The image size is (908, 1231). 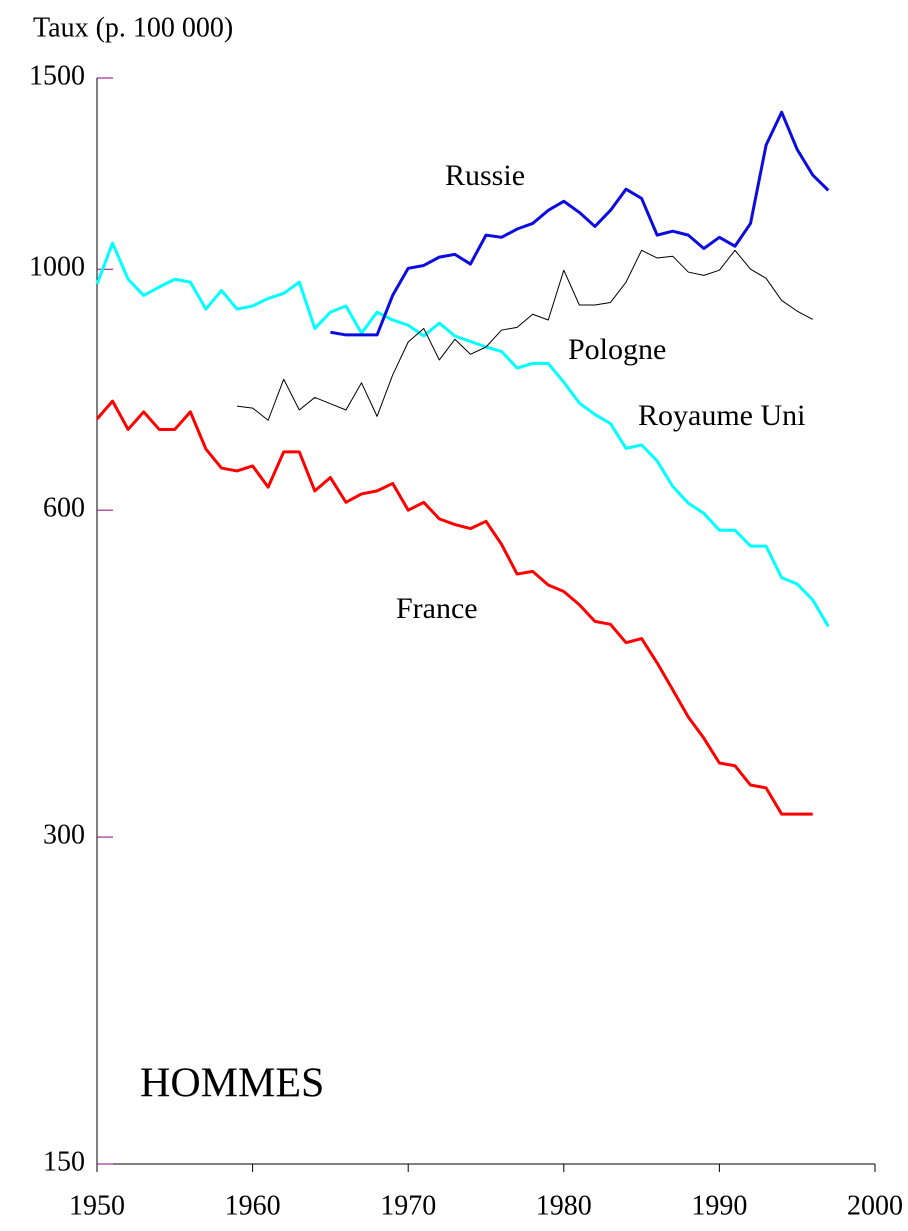 What do you see at coordinates (437, 608) in the screenshot?
I see `series-label: France` at bounding box center [437, 608].